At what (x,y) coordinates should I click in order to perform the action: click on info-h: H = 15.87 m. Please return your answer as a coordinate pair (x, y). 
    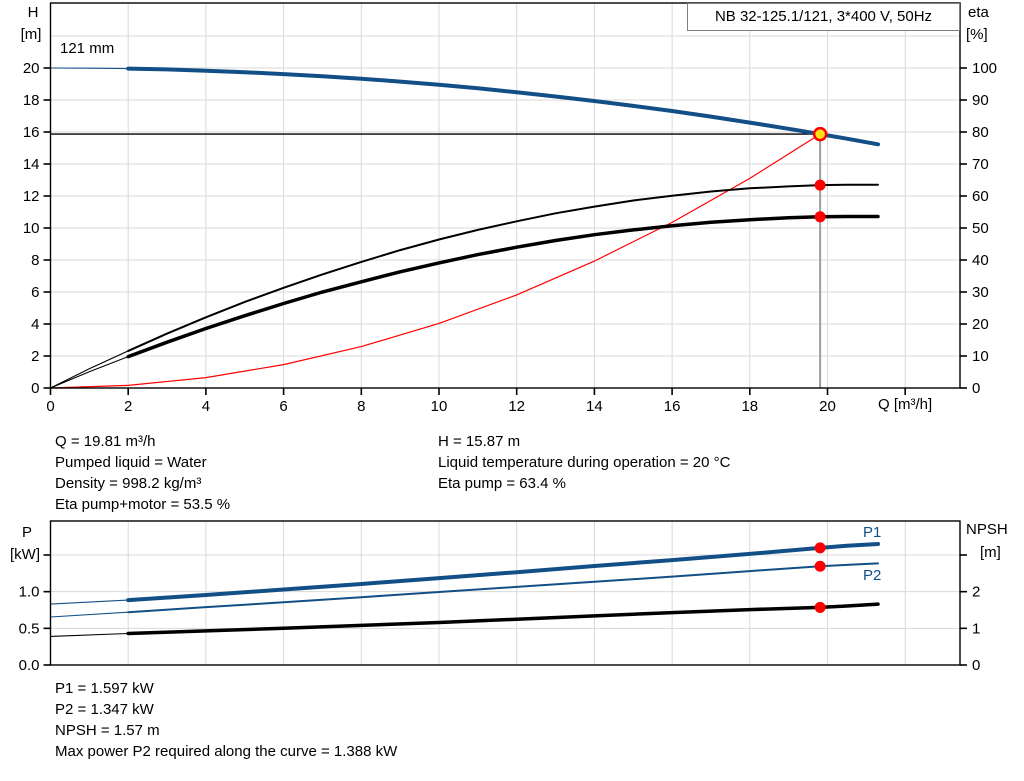
    Looking at the image, I should click on (479, 441).